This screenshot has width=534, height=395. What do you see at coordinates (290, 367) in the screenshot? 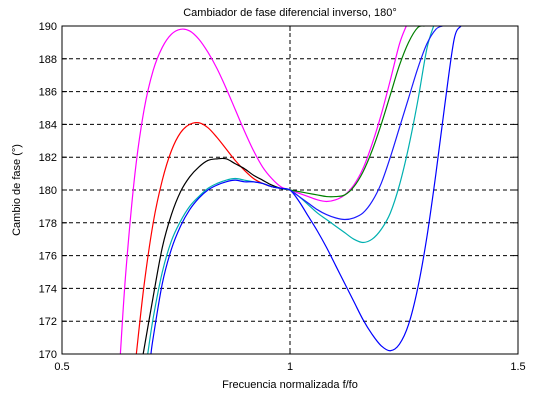
I see `x-tick-label: 1` at bounding box center [290, 367].